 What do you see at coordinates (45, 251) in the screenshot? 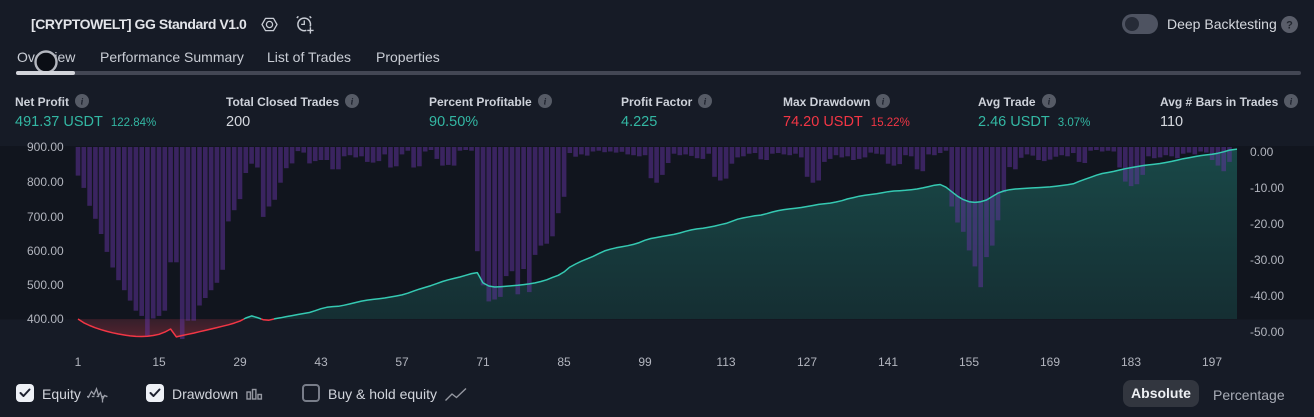
I see `svg-text: 600.00` at bounding box center [45, 251].